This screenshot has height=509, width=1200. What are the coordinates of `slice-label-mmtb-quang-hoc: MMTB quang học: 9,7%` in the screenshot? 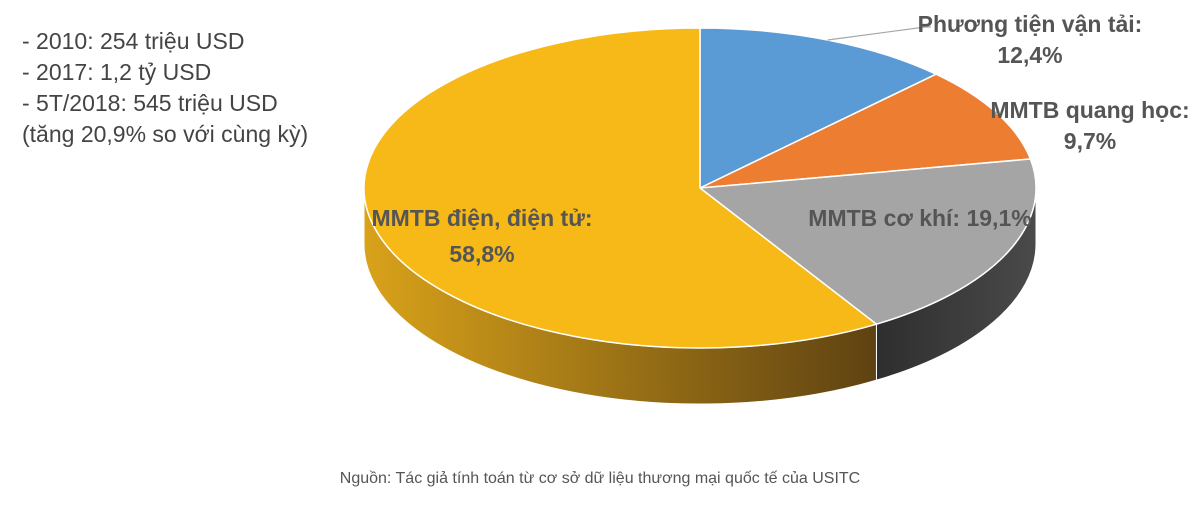 It's located at (1089, 125).